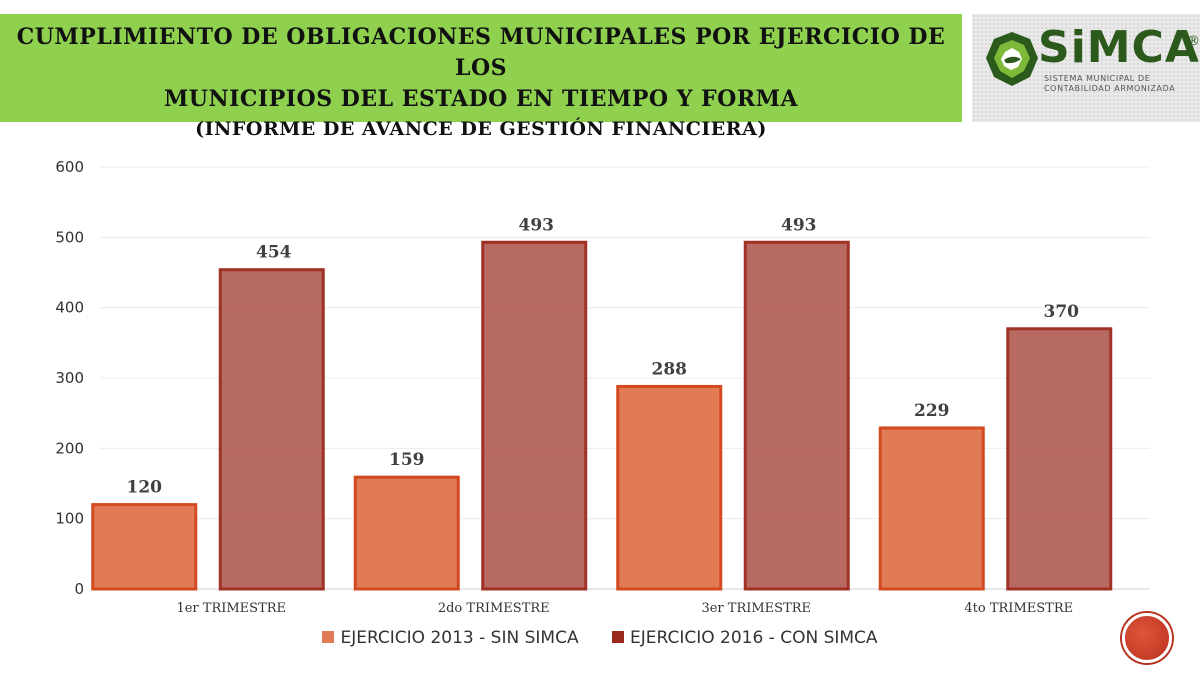 The height and width of the screenshot is (675, 1200). What do you see at coordinates (231, 608) in the screenshot?
I see `x-tick-label-1: 1er TRIMESTRE` at bounding box center [231, 608].